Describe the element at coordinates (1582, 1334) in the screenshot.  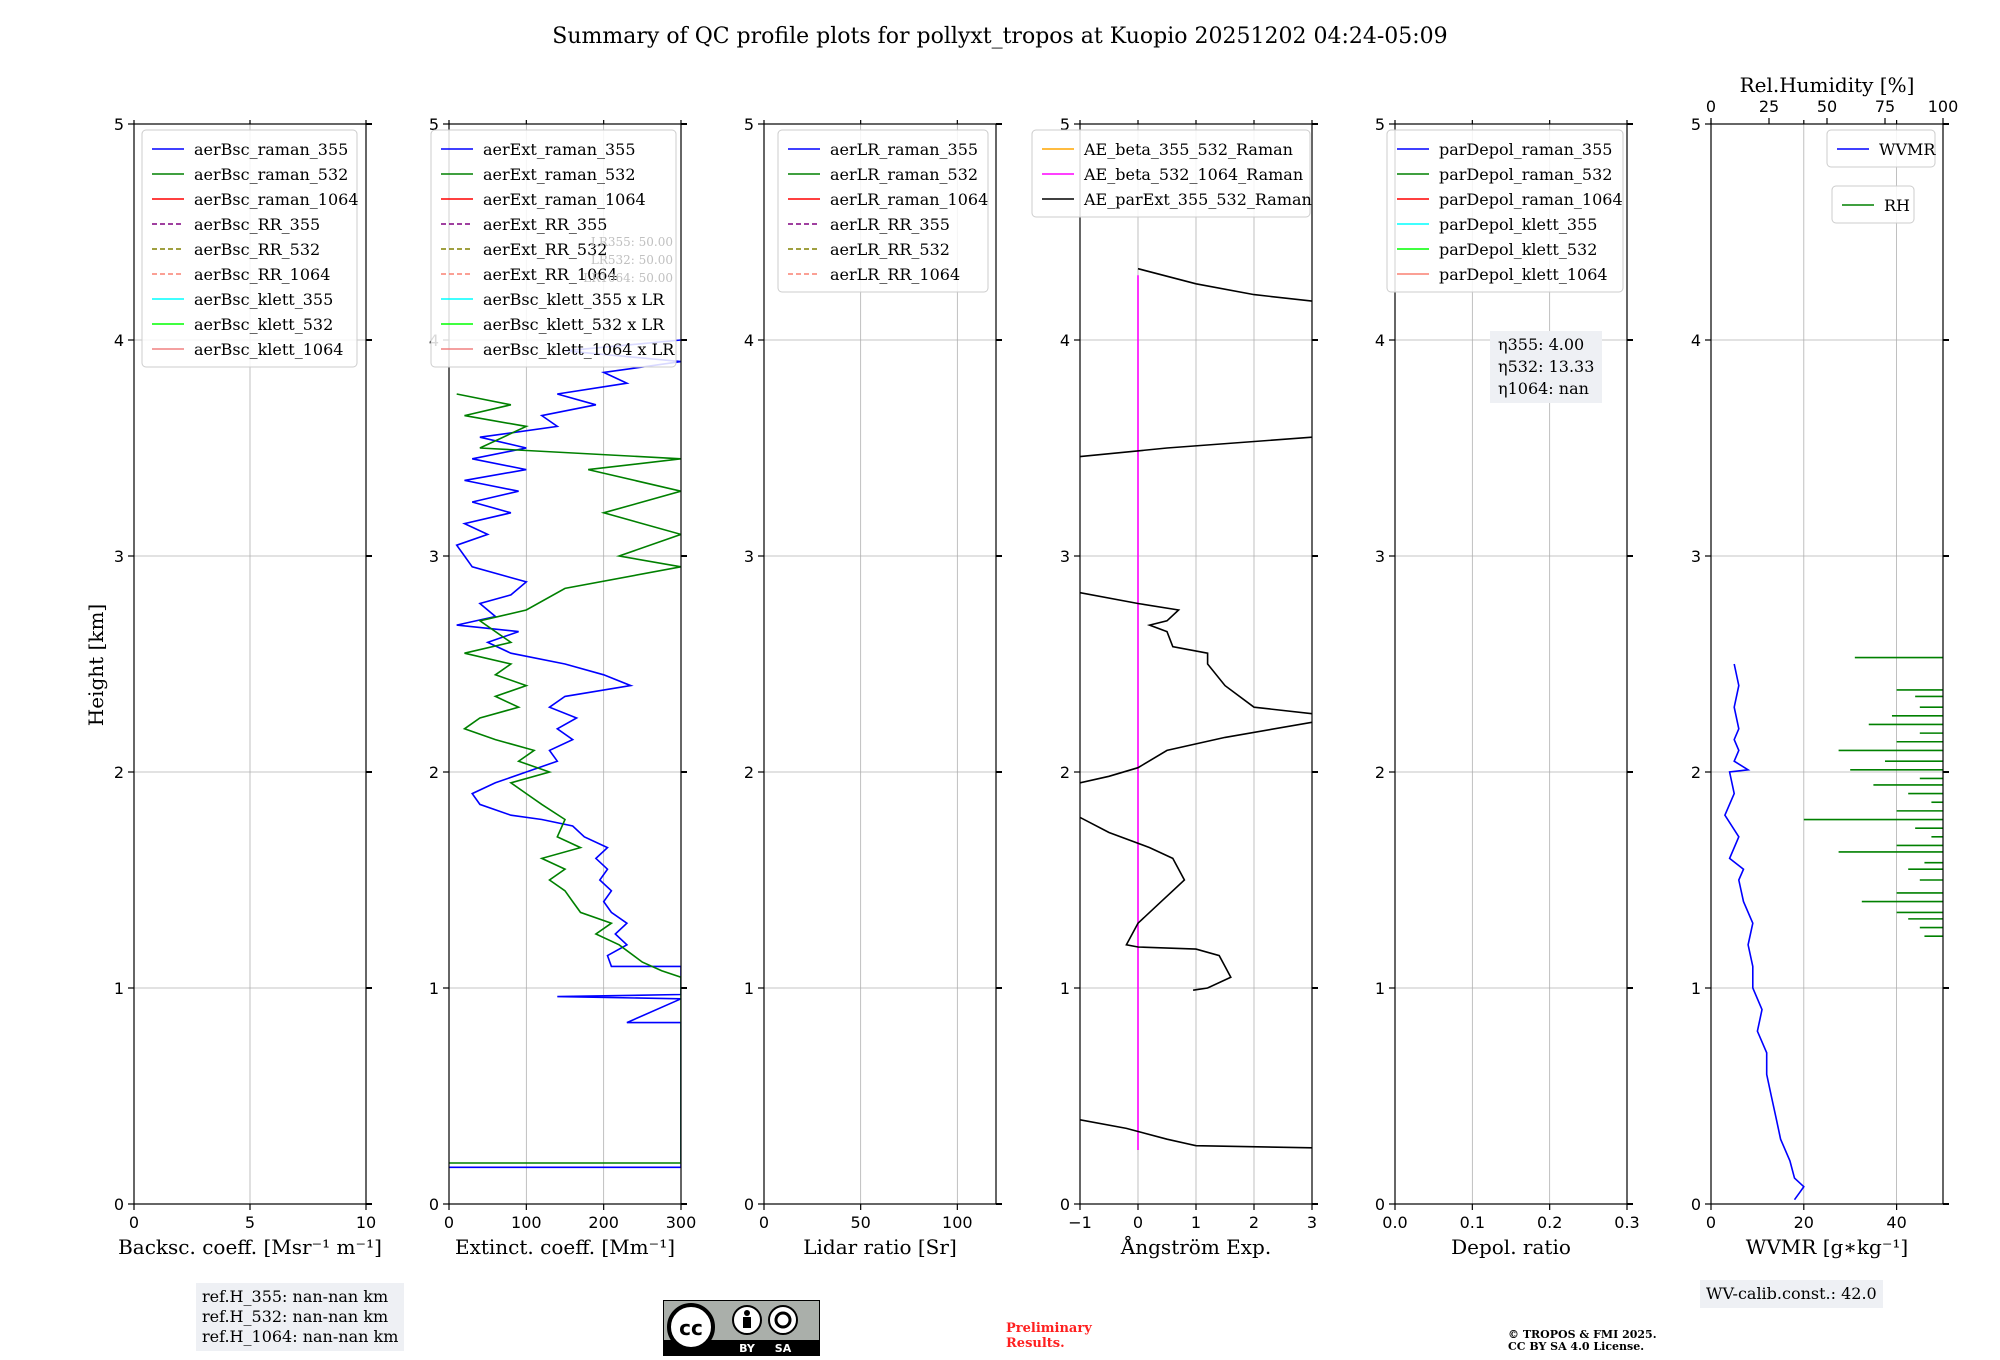
I see `copyright-line-1: © TROPOS & FMI 2025.` at that location.